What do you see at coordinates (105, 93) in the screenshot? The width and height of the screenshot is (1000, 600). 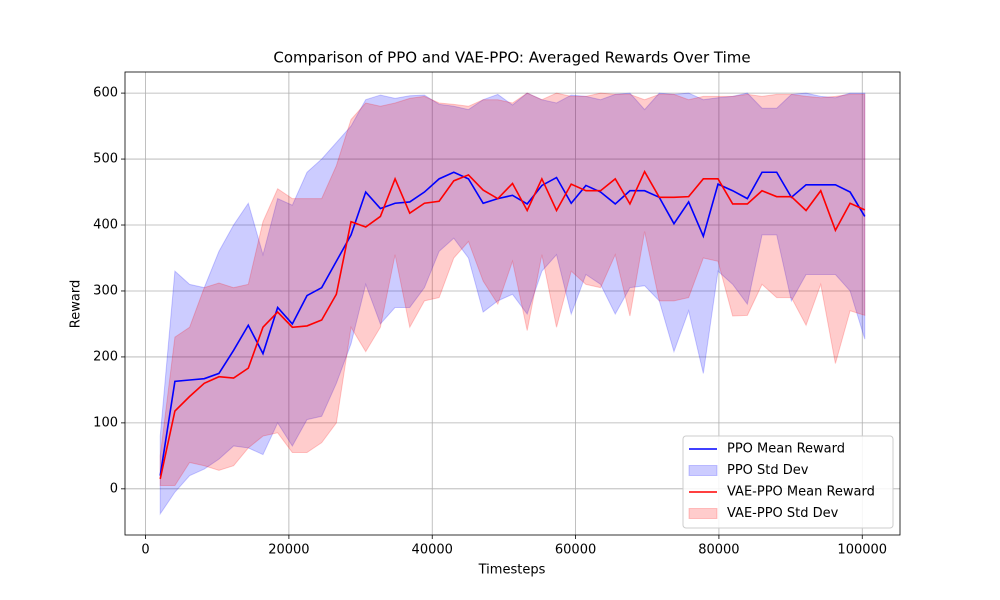 I see `y-tick-label: 600` at bounding box center [105, 93].